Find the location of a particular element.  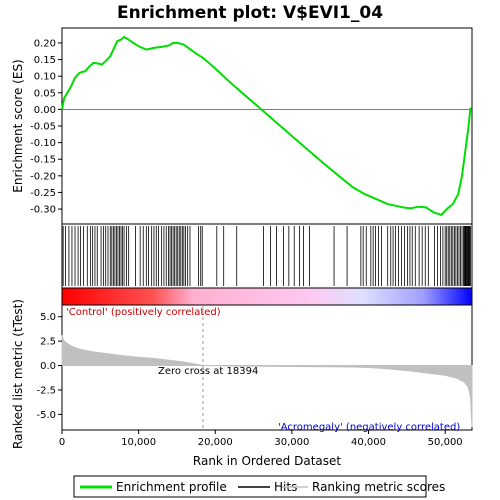

es-ytick-label: -0.30 is located at coordinates (43, 210).